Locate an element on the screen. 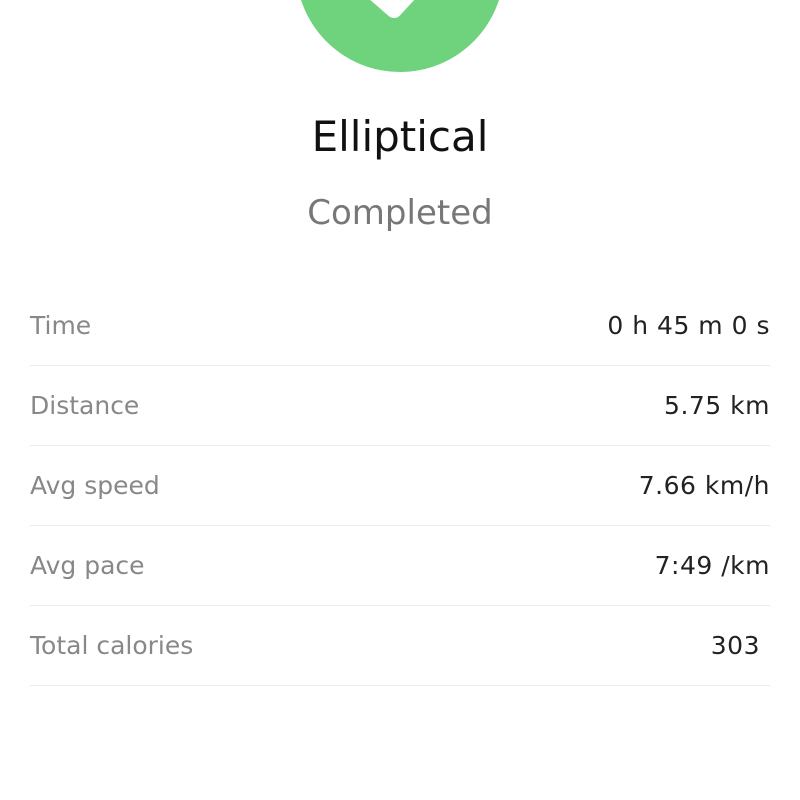 The height and width of the screenshot is (800, 800). stat-label: Avg speed is located at coordinates (95, 485).